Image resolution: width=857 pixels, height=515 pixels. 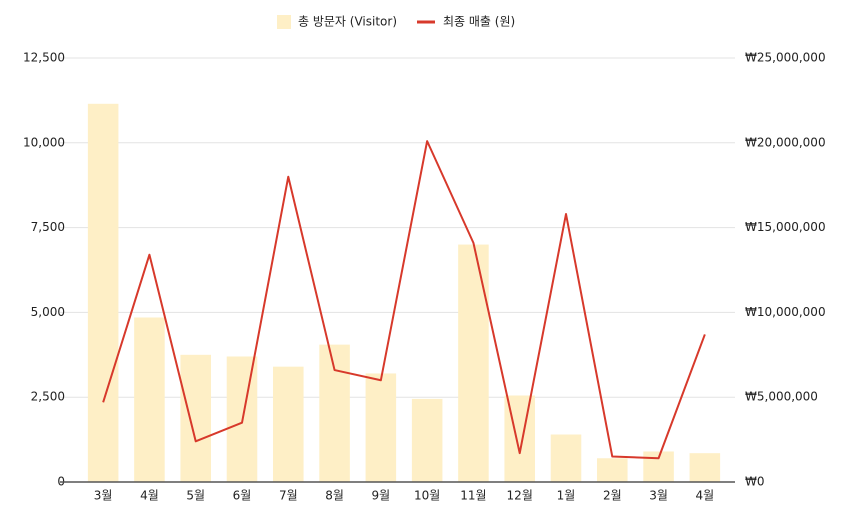 I want to click on x-tick-label: 2월, so click(x=612, y=496).